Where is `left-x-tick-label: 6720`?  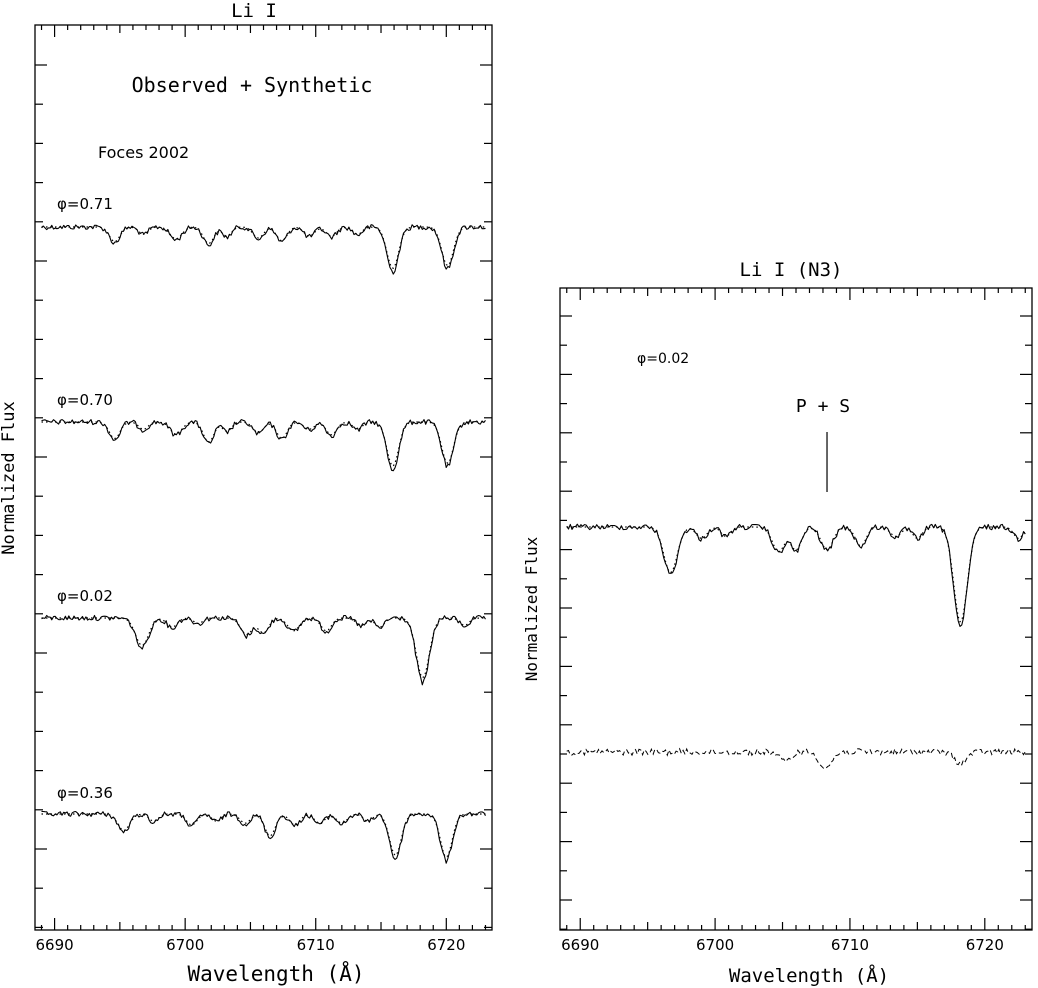
left-x-tick-label: 6720 is located at coordinates (446, 945).